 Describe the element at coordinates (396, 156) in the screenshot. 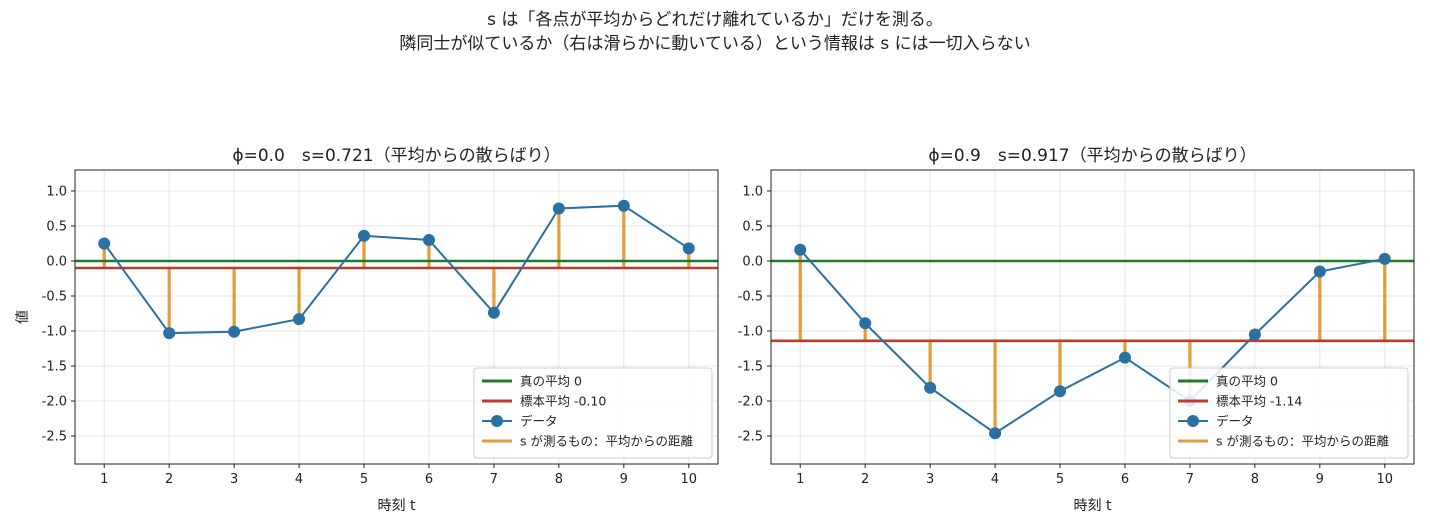

I see `chart-title: ϕ=0.0 s=0.721（平均からの散らばり）` at that location.